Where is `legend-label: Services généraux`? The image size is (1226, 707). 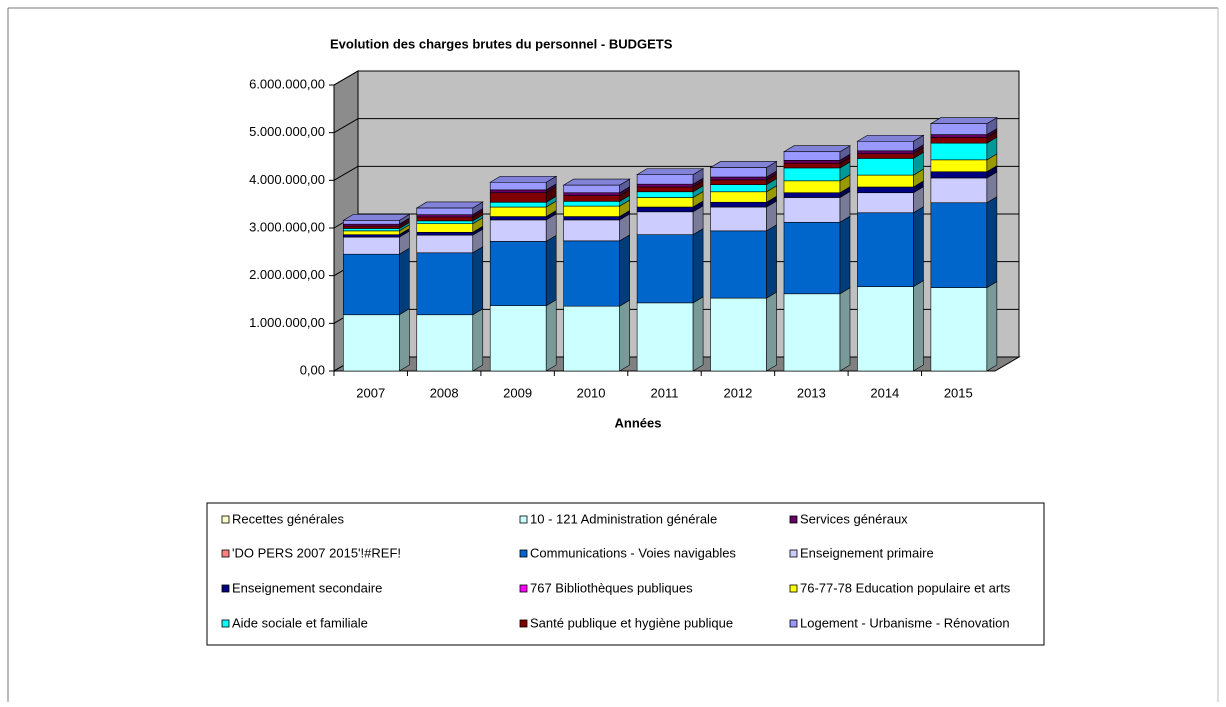 legend-label: Services généraux is located at coordinates (854, 518).